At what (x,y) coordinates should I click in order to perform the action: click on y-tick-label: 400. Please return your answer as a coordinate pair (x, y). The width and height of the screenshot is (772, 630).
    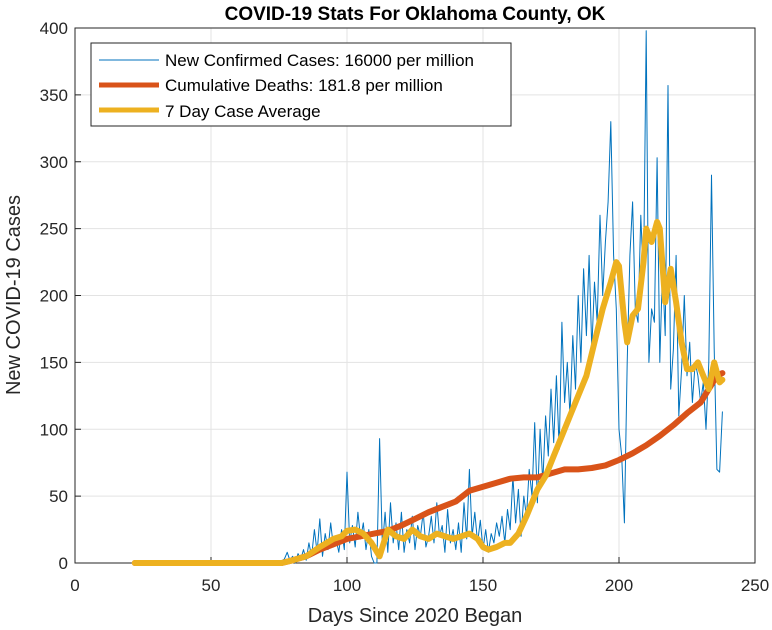
    Looking at the image, I should click on (54, 28).